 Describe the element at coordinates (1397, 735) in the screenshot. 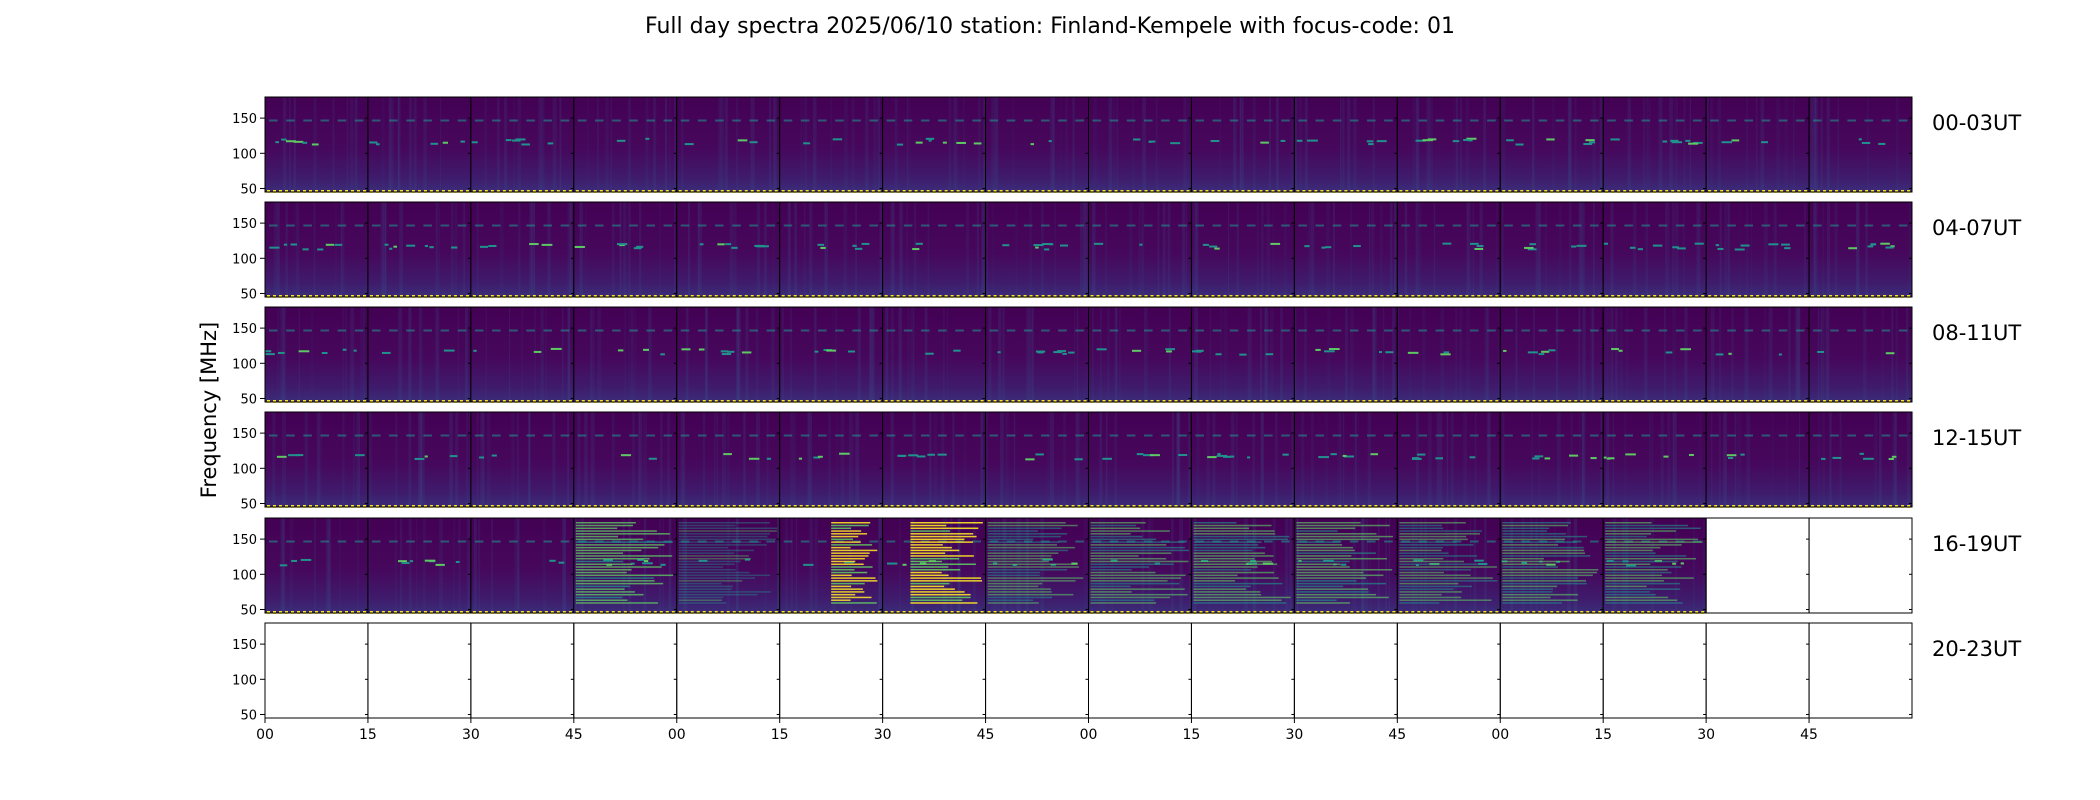

I see `x-tick-label: 45` at that location.